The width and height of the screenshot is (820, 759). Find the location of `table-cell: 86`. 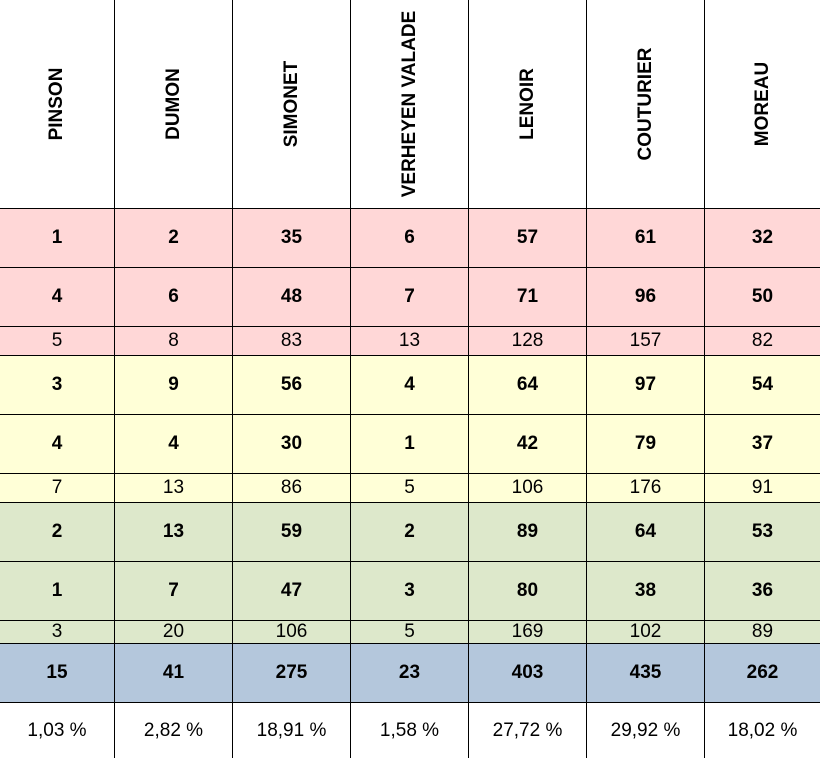

table-cell: 86 is located at coordinates (292, 488).